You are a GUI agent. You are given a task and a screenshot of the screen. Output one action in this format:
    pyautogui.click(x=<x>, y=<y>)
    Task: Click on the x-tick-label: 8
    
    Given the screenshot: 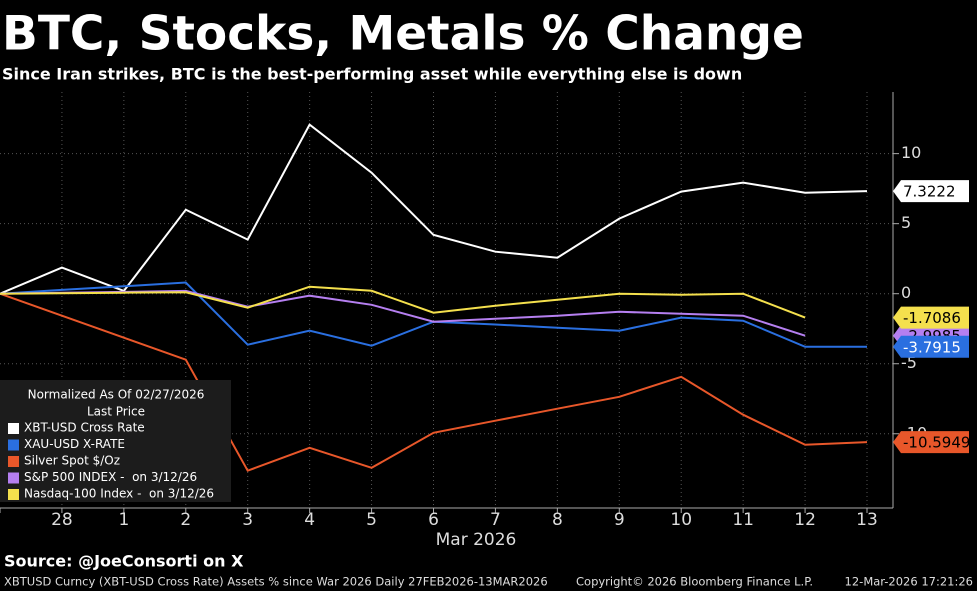 What is the action you would take?
    pyautogui.click(x=557, y=520)
    